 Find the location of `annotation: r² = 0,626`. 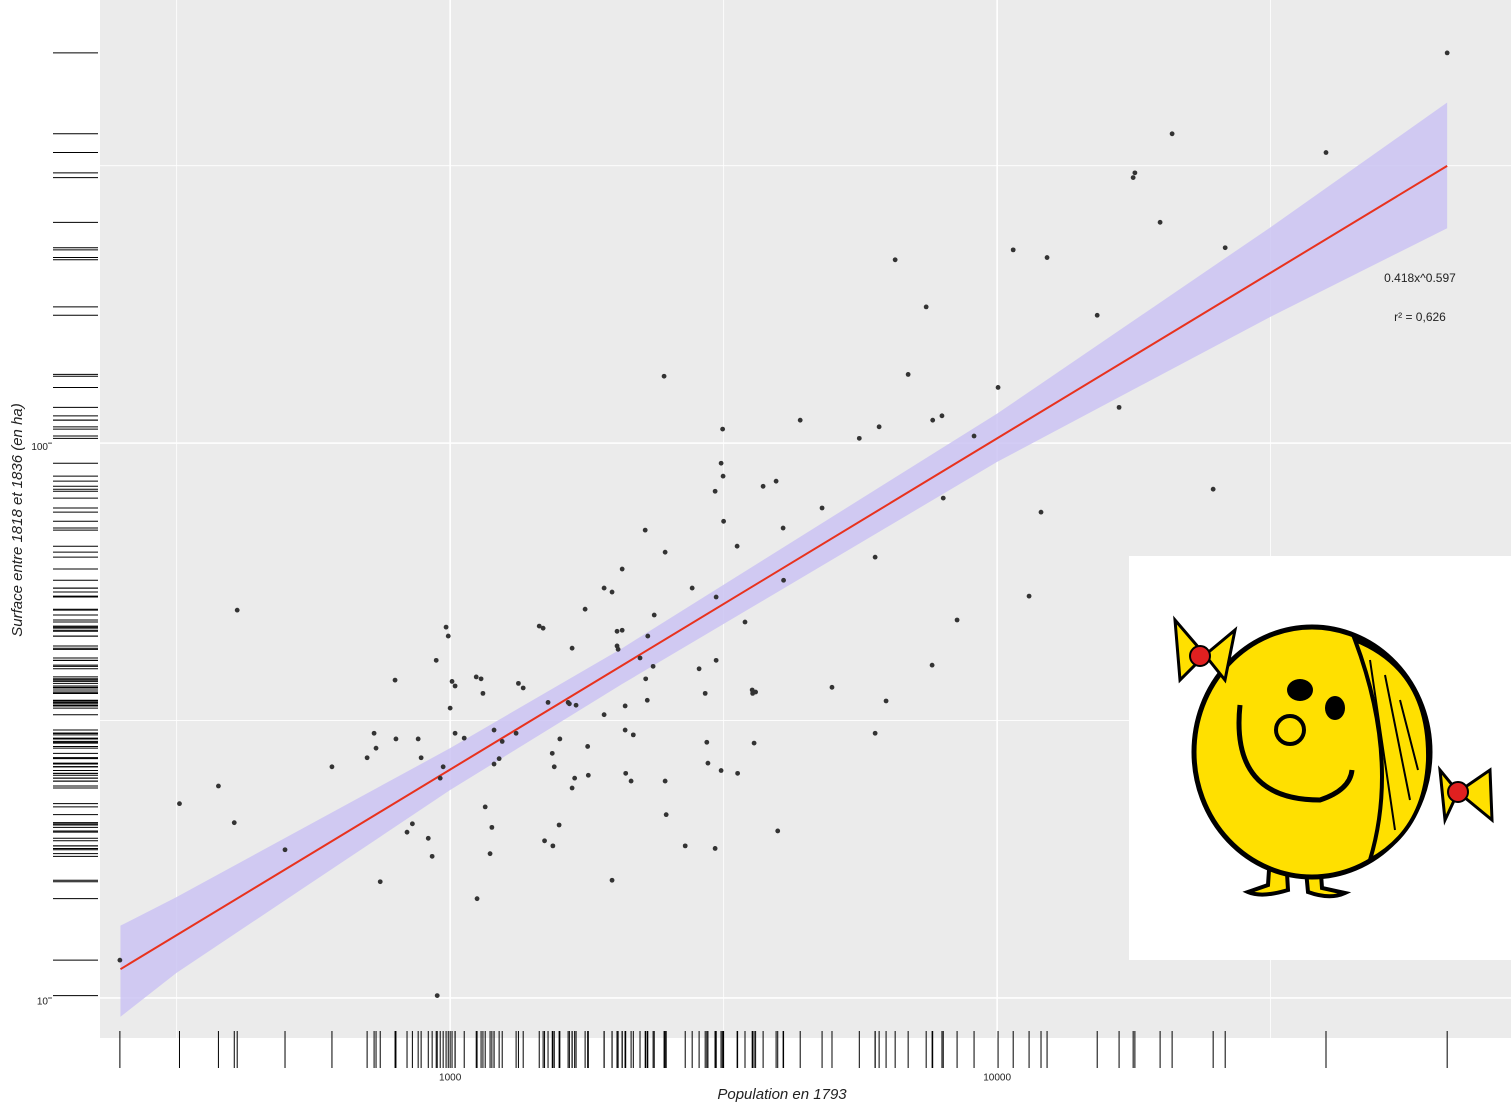

annotation: r² = 0,626 is located at coordinates (1420, 317).